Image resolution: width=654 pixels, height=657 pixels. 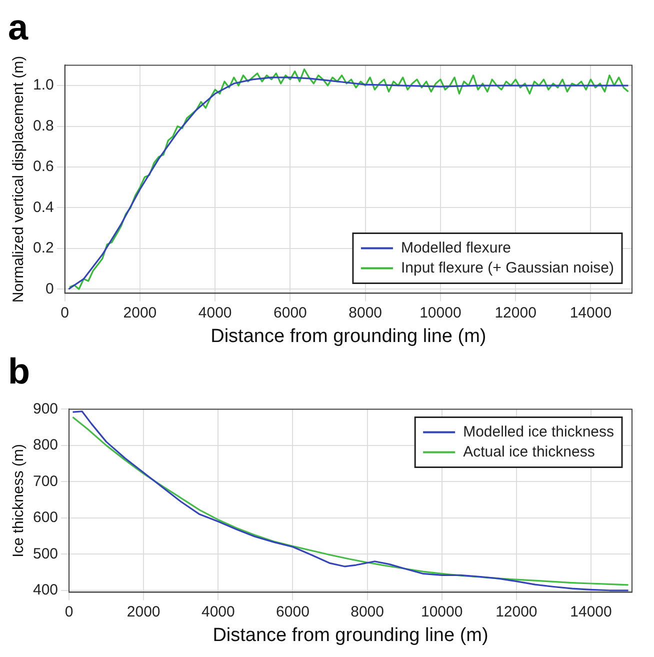 I want to click on y-tick-label: 900, so click(x=45, y=409).